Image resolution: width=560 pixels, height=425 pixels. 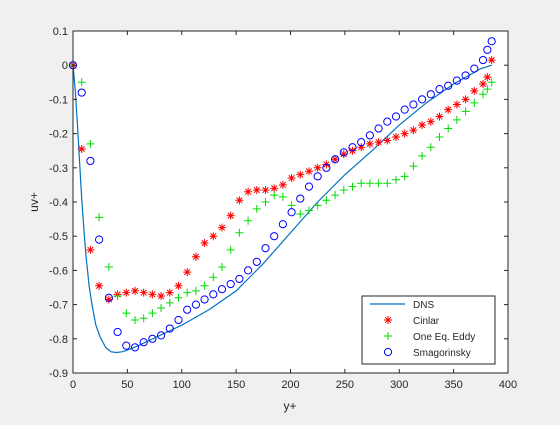 I want to click on x-tick-label: 300, so click(x=399, y=385).